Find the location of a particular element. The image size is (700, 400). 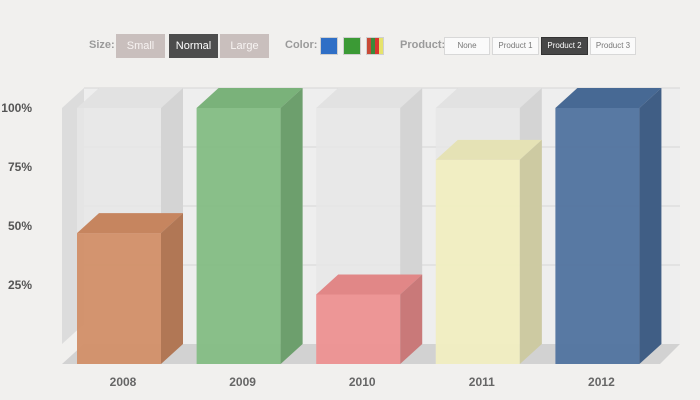

data-bar-top-2010 is located at coordinates (369, 284).